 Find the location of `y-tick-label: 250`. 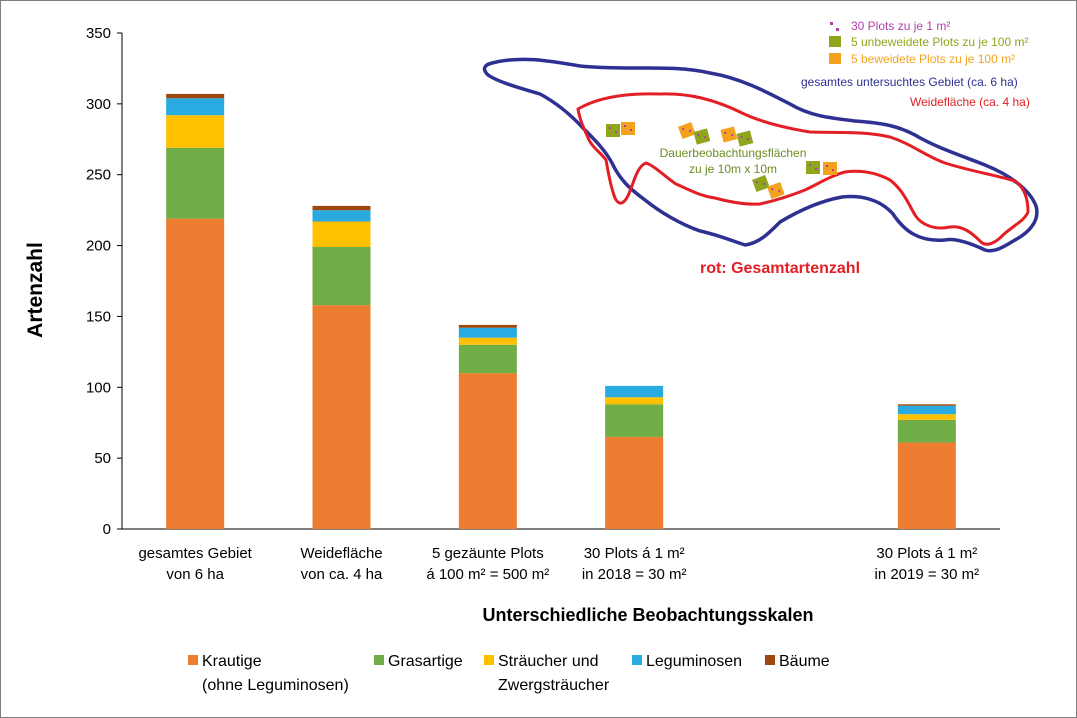

y-tick-label: 250 is located at coordinates (98, 175).